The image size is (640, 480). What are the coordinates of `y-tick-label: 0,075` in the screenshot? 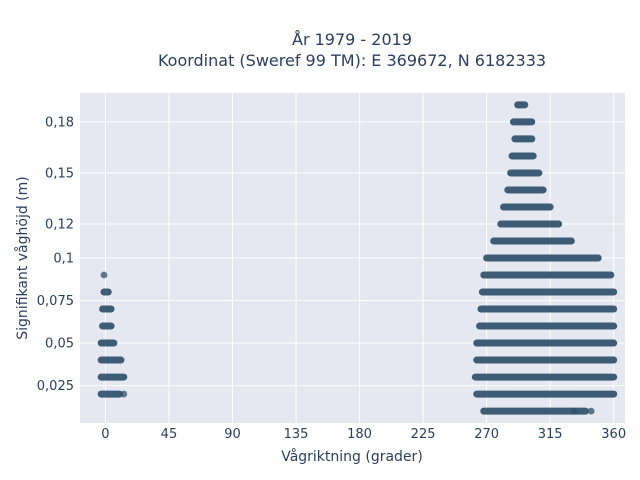 It's located at (55, 301).